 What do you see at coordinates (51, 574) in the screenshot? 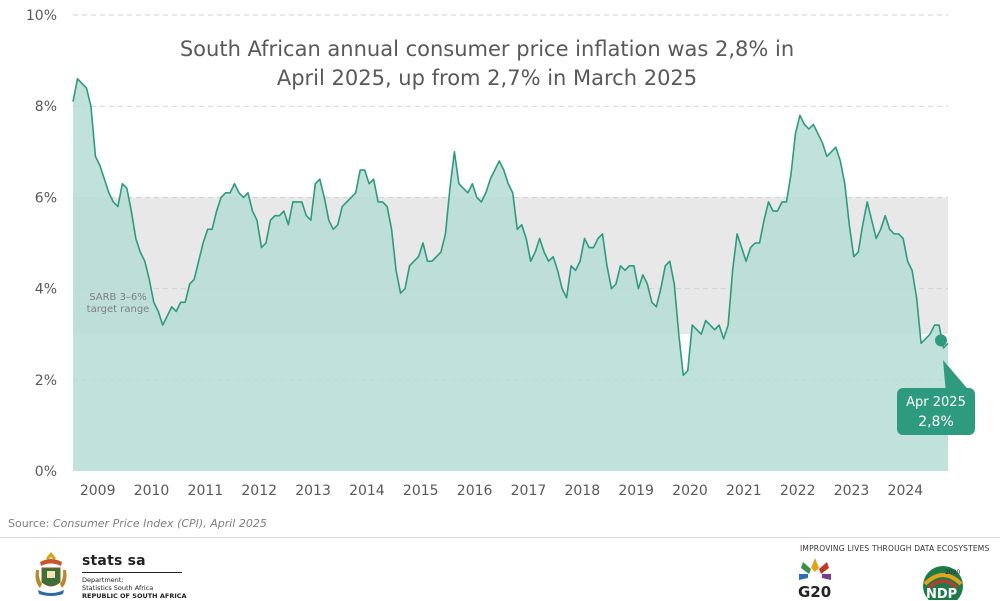
I see `coat-of-arms-logo` at bounding box center [51, 574].